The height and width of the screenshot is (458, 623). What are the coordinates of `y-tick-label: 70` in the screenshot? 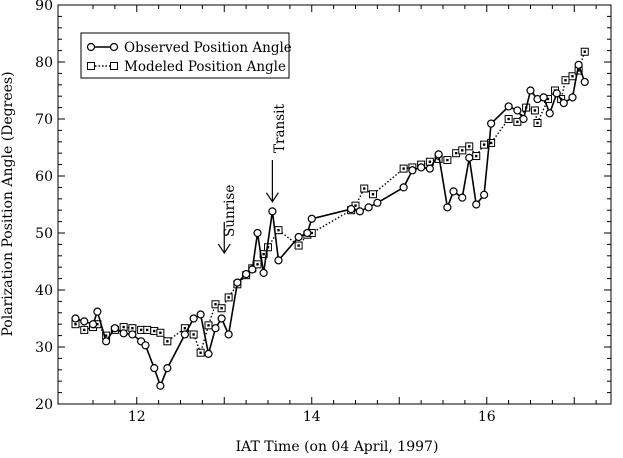 It's located at (44, 120).